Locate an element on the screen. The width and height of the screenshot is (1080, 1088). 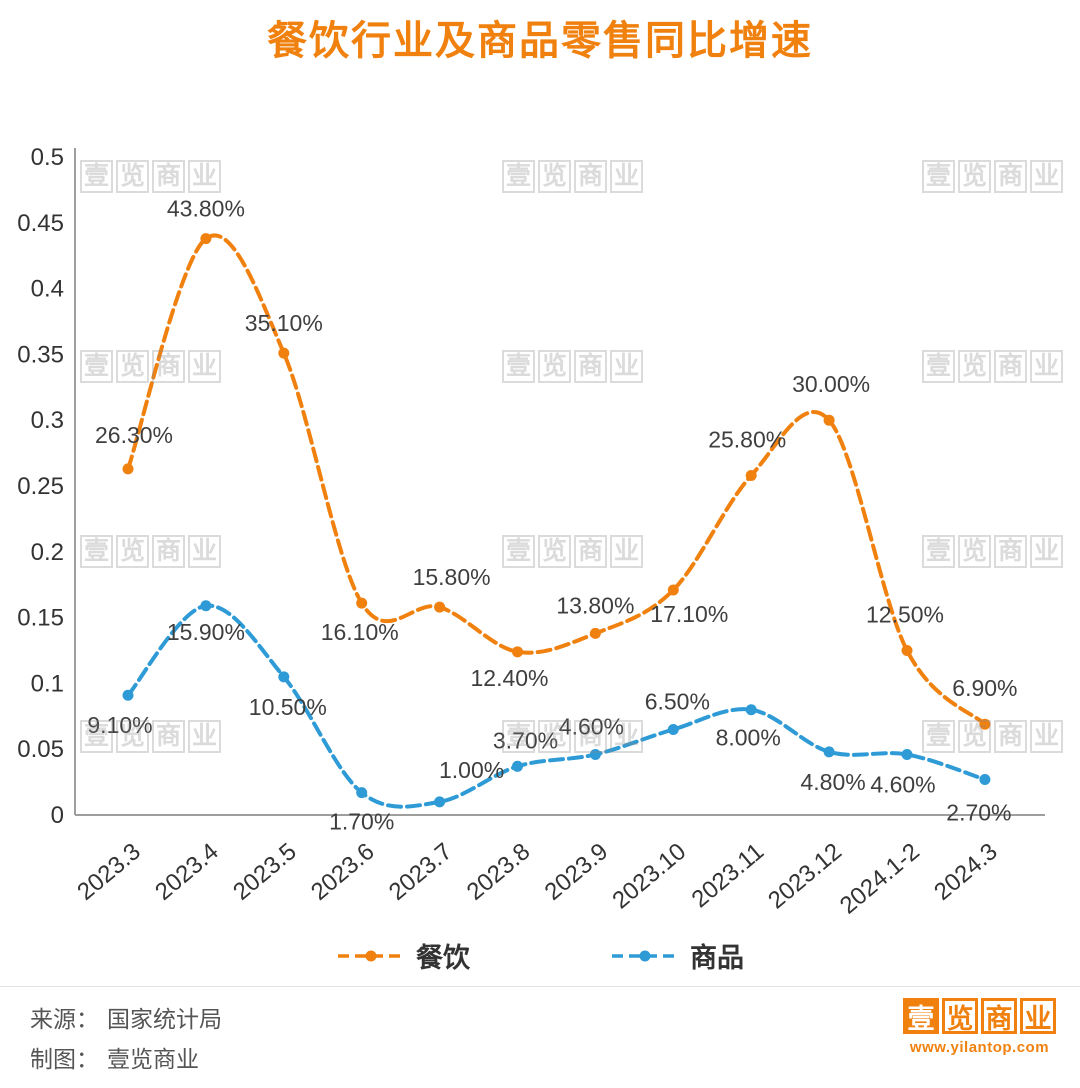
svg-text: 6.90% is located at coordinates (984, 688).